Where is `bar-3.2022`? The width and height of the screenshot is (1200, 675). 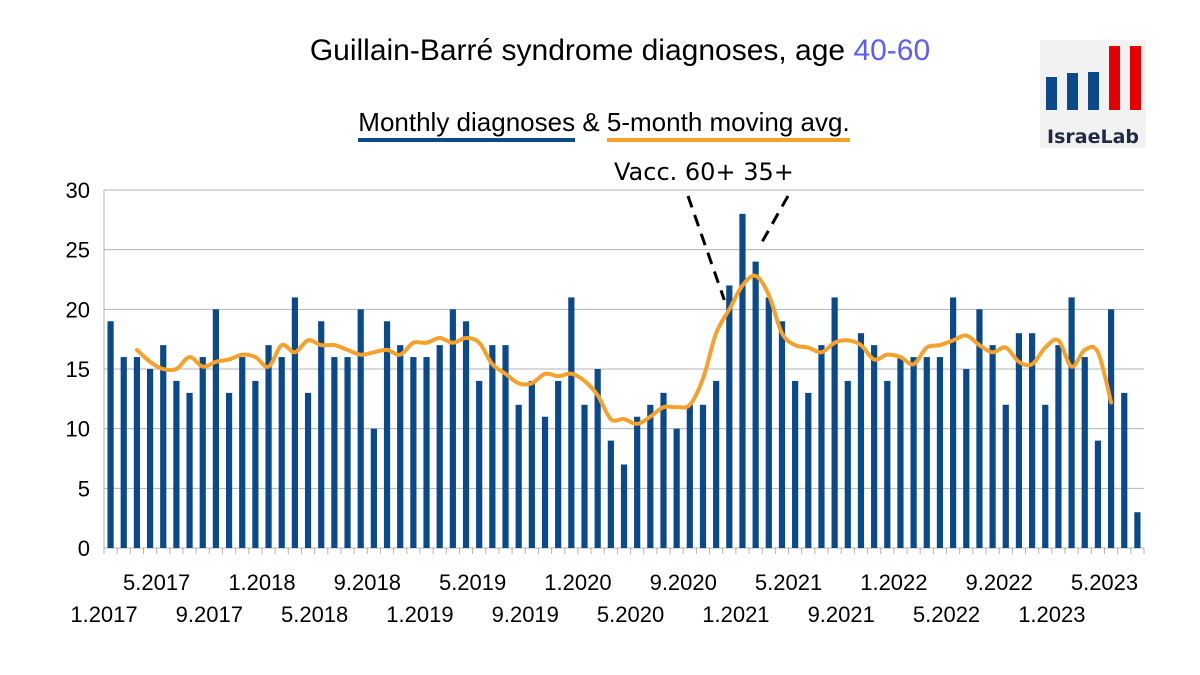 bar-3.2022 is located at coordinates (926, 452).